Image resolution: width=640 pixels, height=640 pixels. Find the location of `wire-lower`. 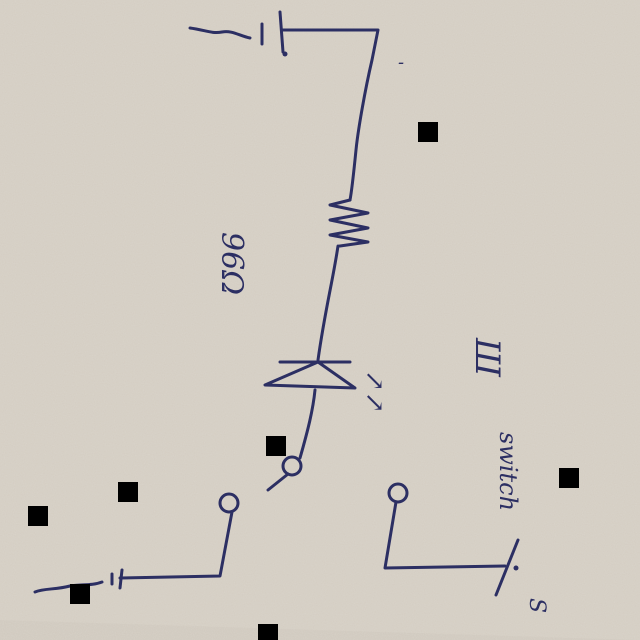

wire-lower is located at coordinates (307, 424).